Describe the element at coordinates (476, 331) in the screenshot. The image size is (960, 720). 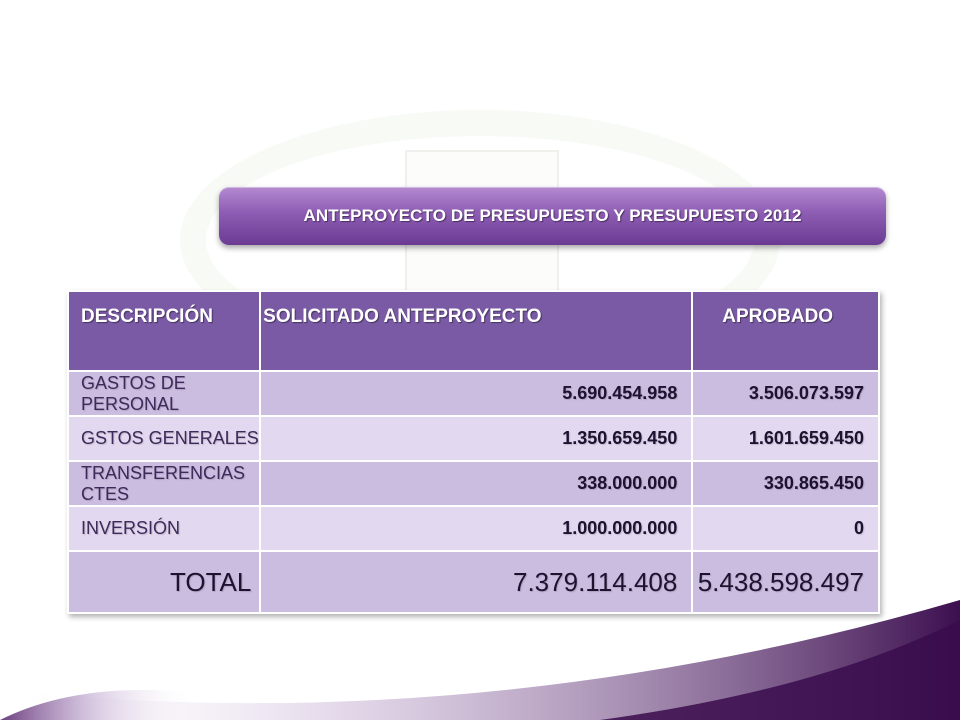
I see `header-requested: SOLICITADO ANTEPROYECTO` at that location.